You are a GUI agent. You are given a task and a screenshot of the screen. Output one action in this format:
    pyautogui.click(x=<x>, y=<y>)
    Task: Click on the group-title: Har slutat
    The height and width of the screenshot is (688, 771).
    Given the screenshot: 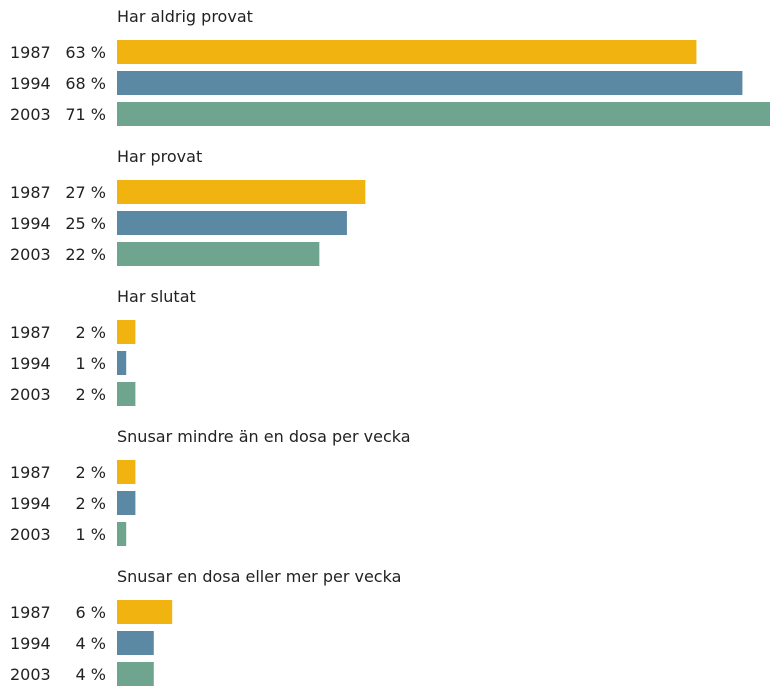 What is the action you would take?
    pyautogui.click(x=156, y=296)
    